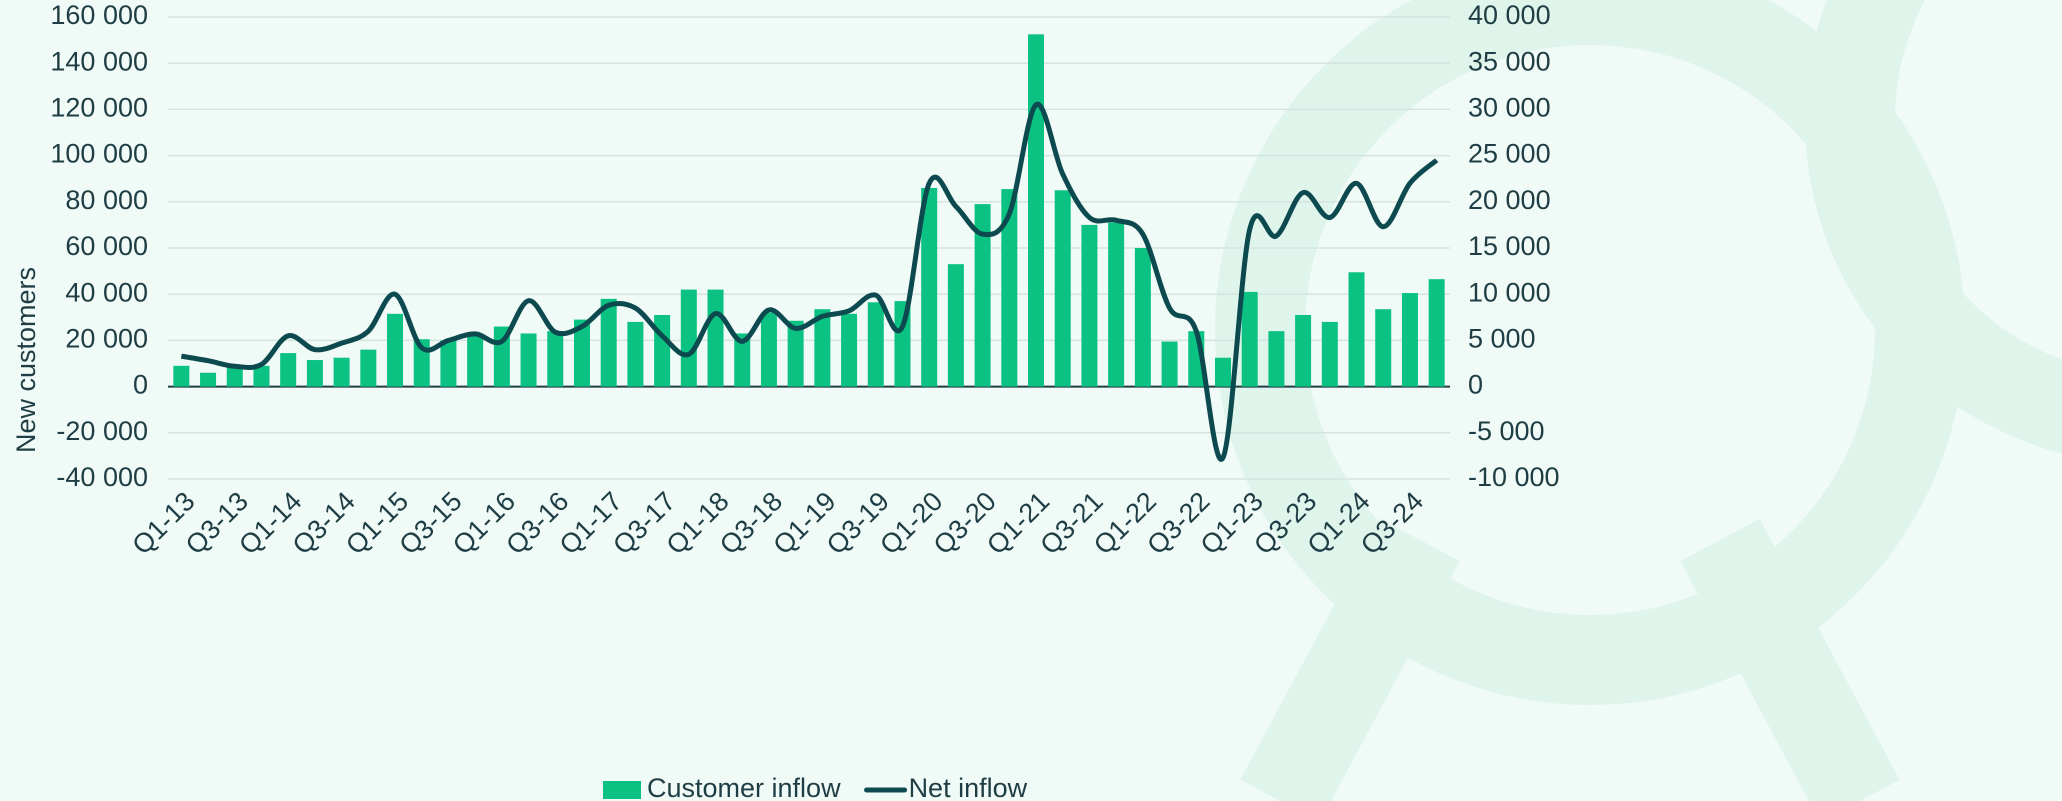  Describe the element at coordinates (1509, 200) in the screenshot. I see `y2-tick-label: 20 000` at that location.